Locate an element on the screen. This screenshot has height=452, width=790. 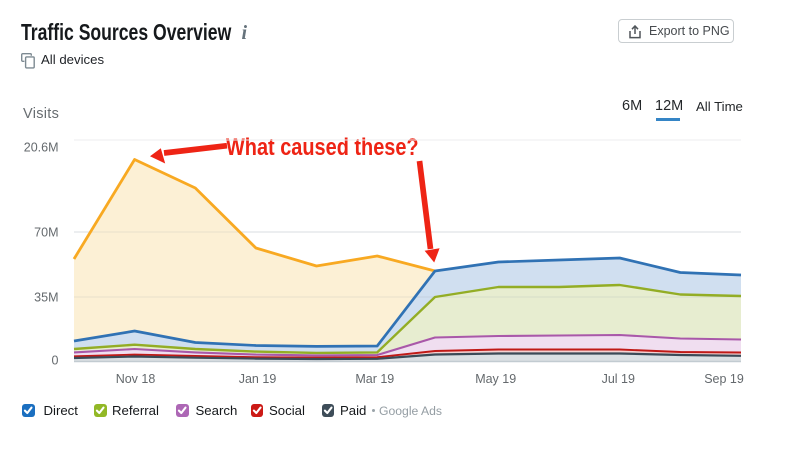
svg-text: 20.6M is located at coordinates (41, 148).